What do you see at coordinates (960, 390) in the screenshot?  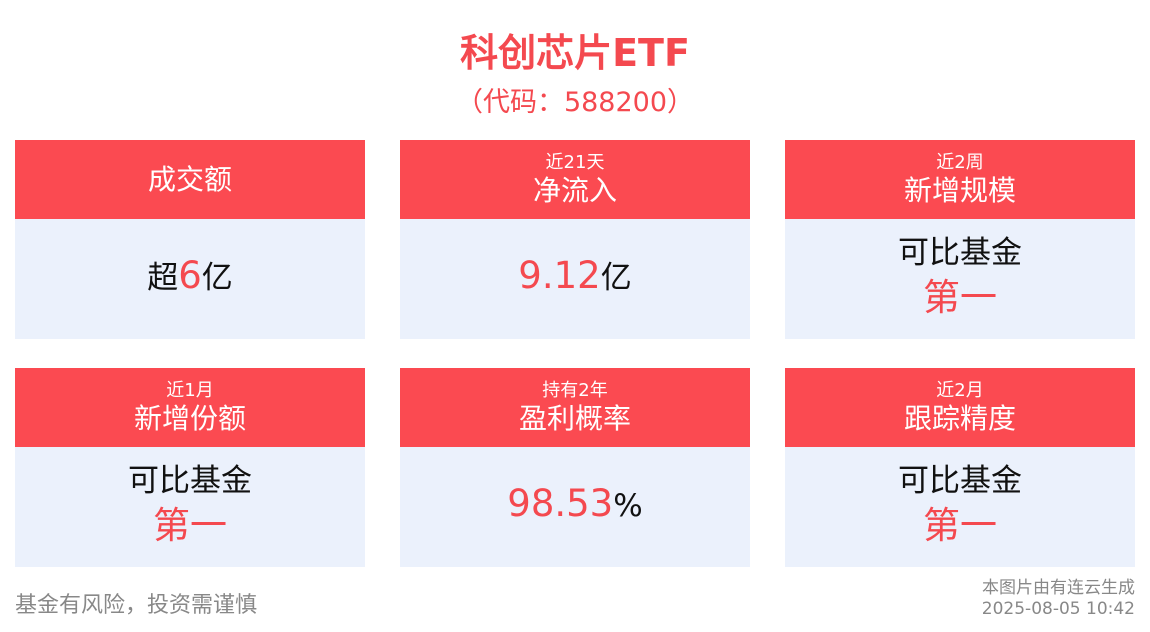 I see `card-label: 近2月` at bounding box center [960, 390].